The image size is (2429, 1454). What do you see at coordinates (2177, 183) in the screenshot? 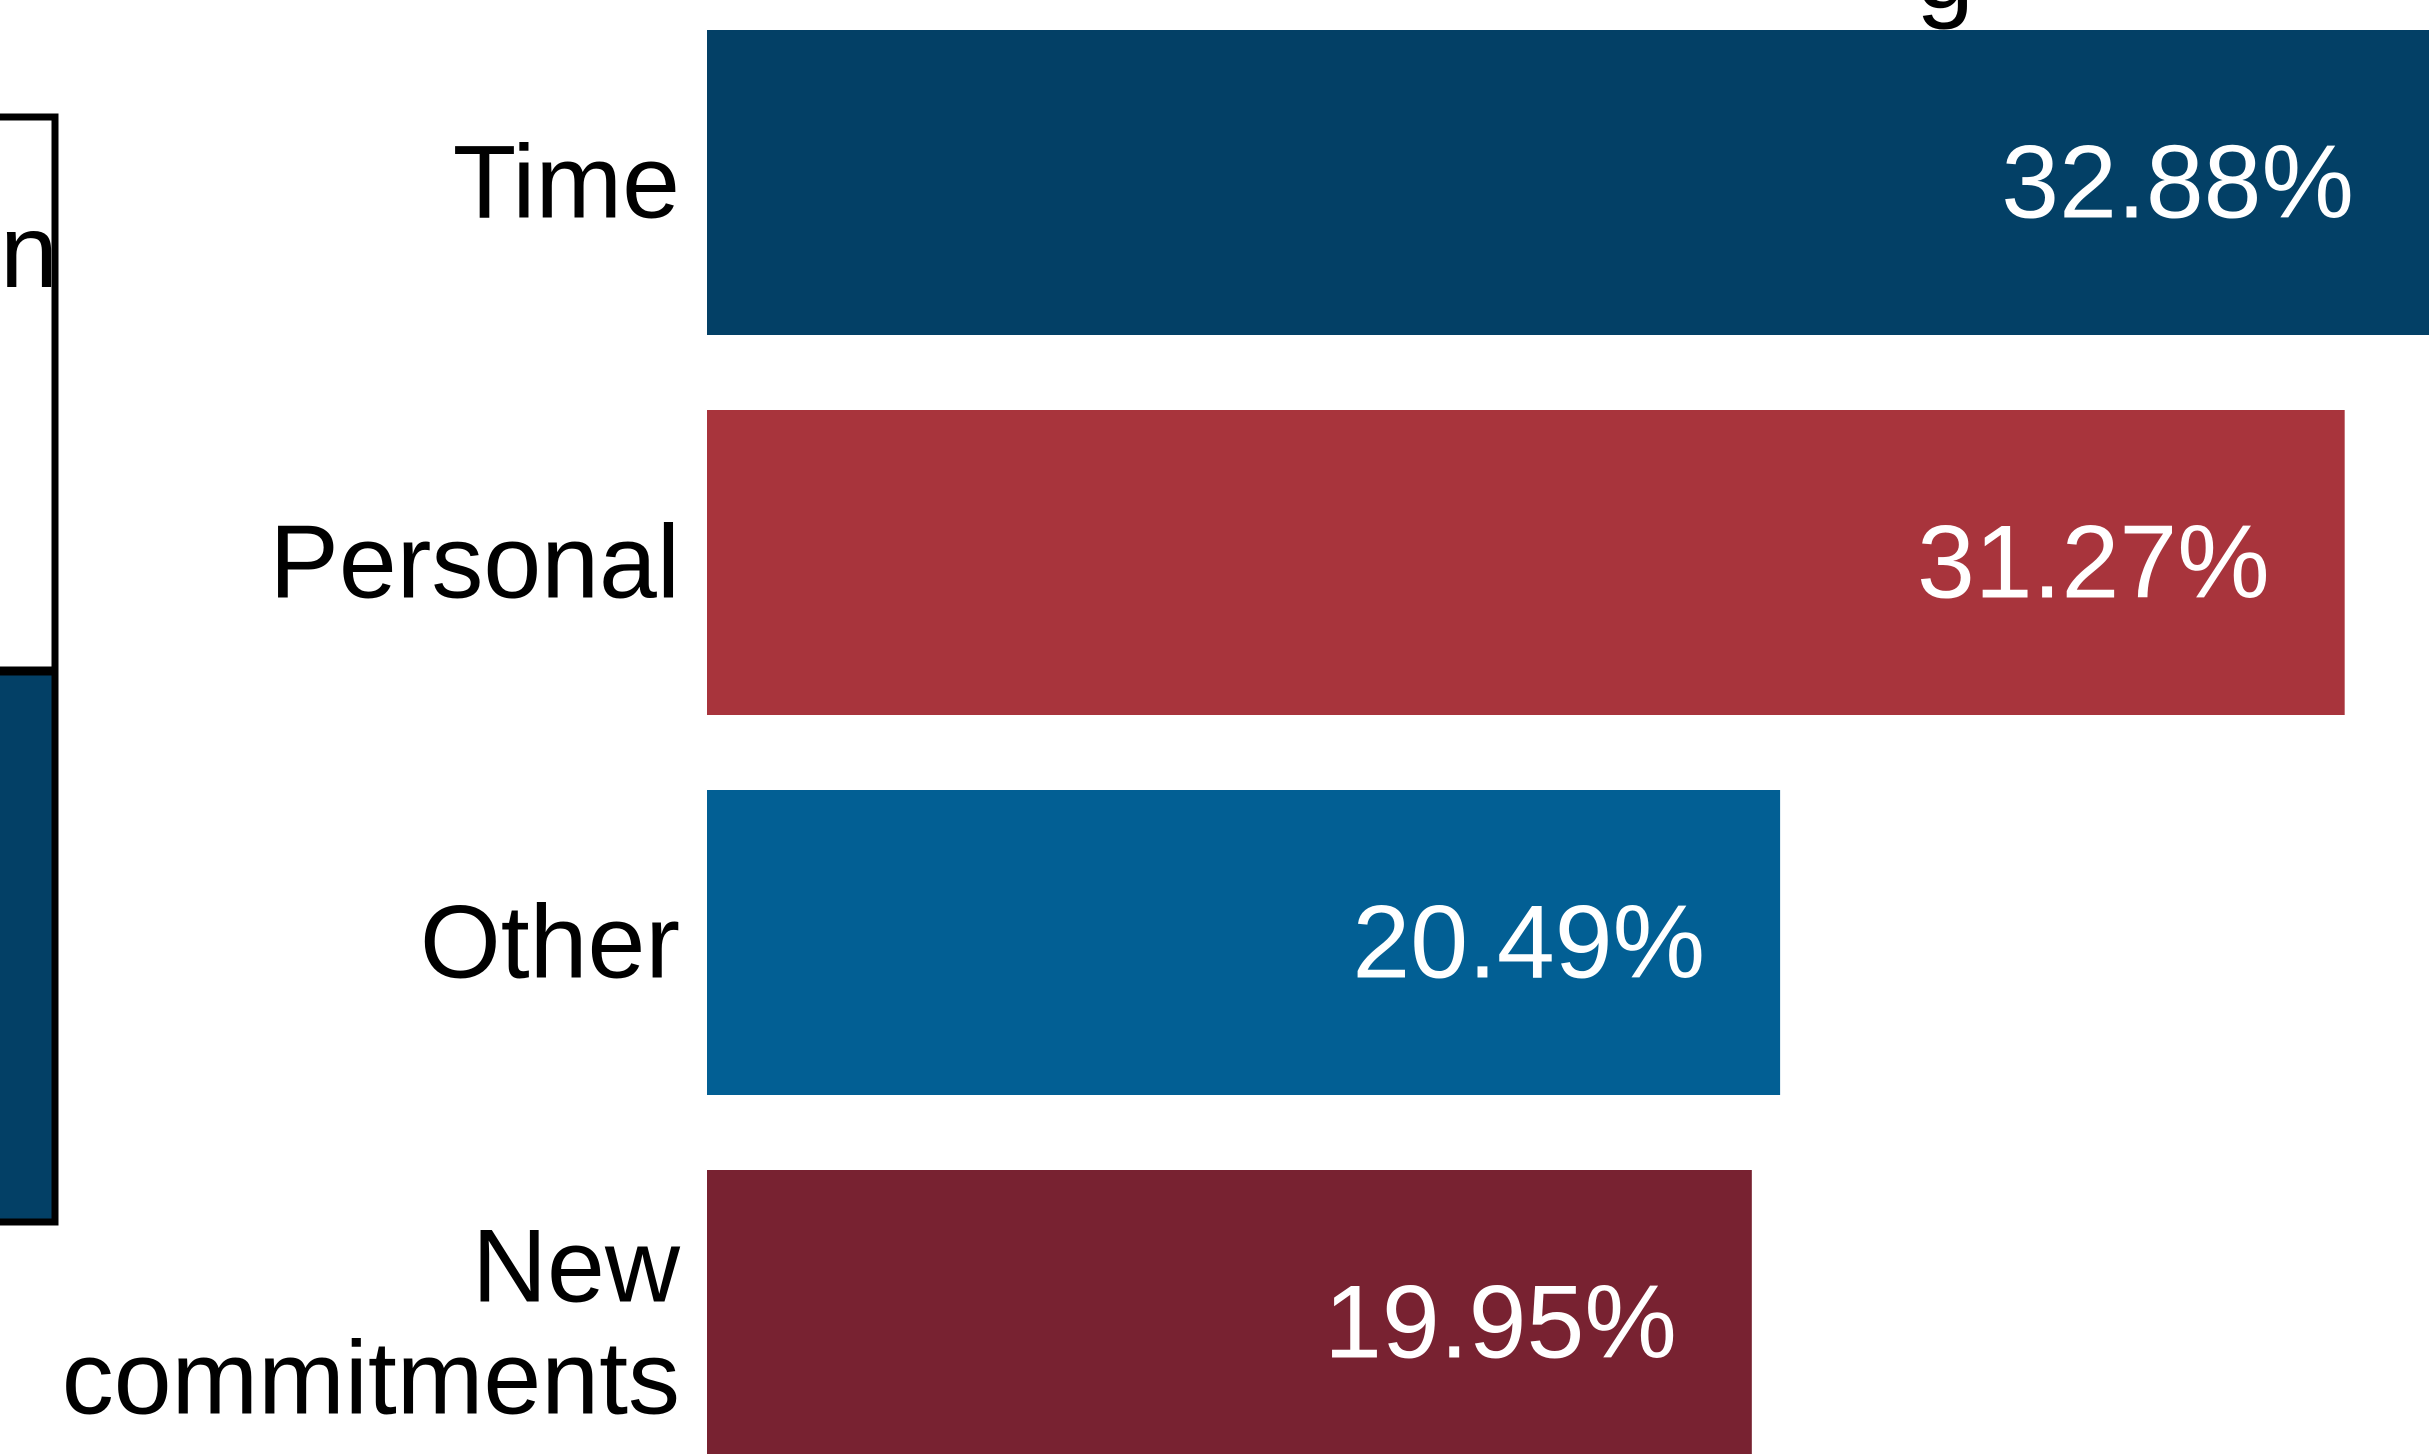
I see `value-label-0: 32.88%` at bounding box center [2177, 183].